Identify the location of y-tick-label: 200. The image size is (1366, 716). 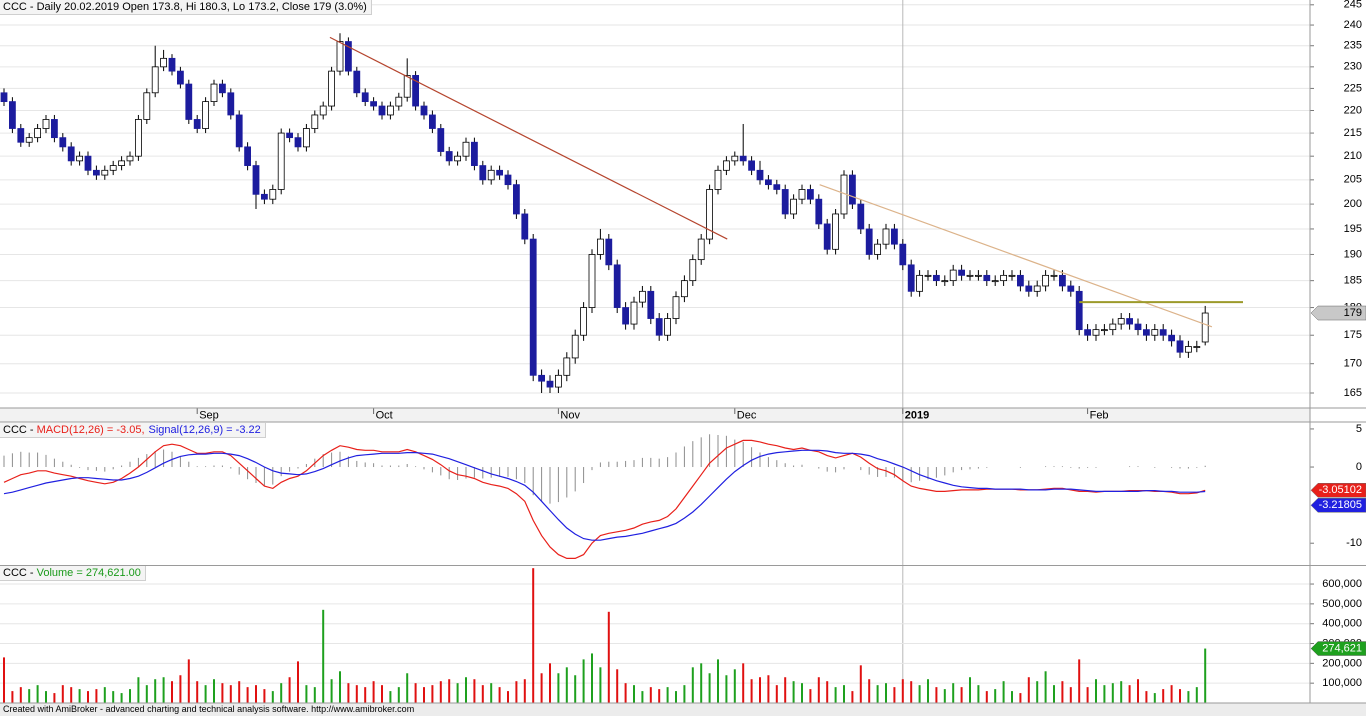
(1353, 204).